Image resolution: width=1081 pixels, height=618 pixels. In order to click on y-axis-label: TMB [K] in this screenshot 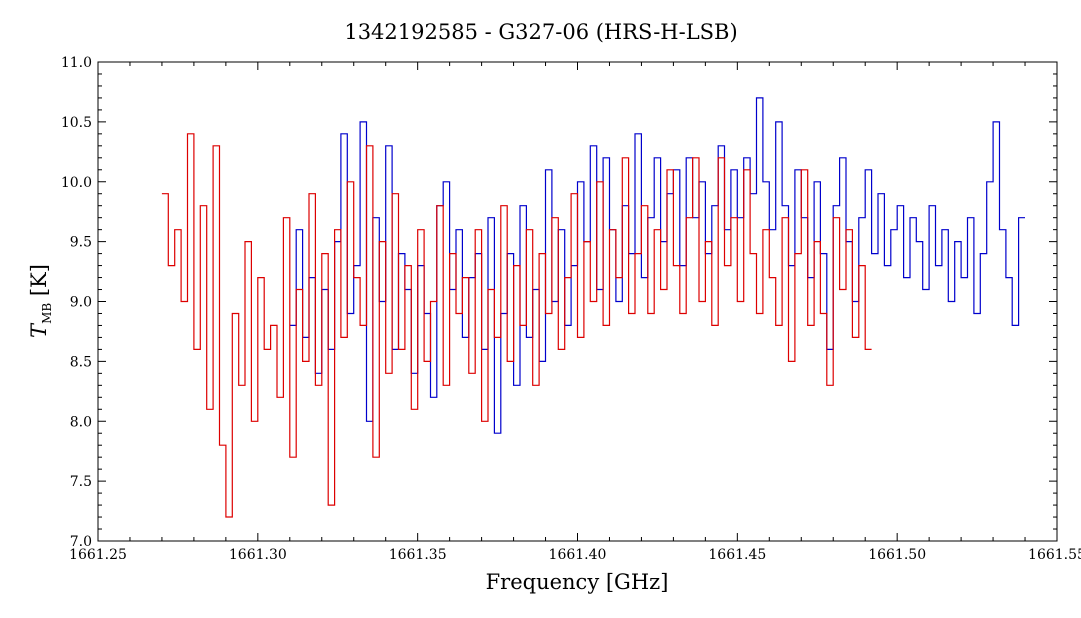, I will do `click(40, 301)`.